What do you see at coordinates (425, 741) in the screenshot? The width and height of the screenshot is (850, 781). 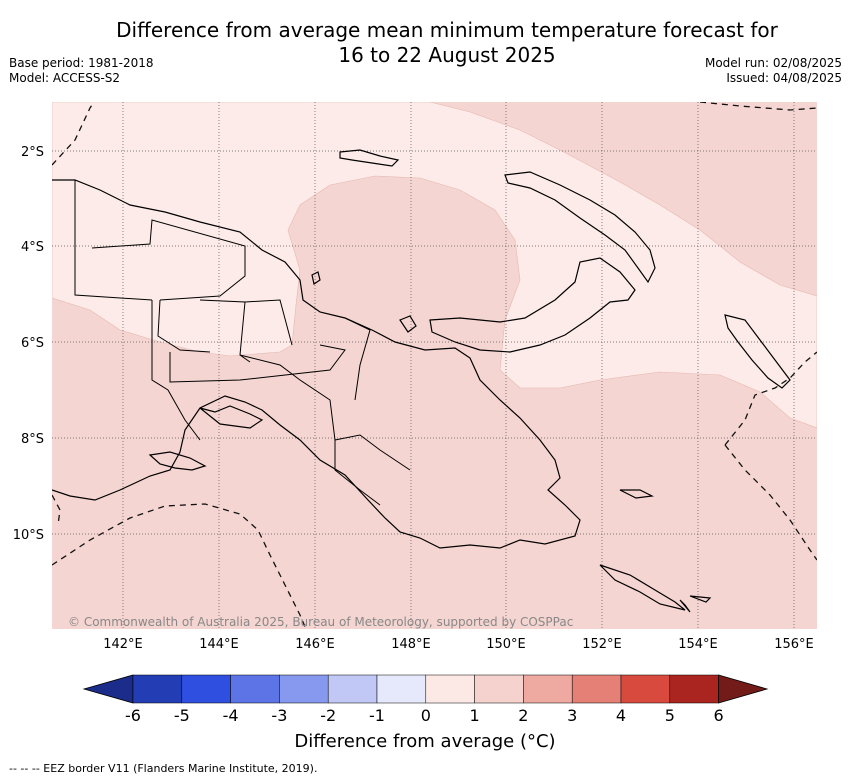 I see `colorbar-label: Difference from average (°C)` at bounding box center [425, 741].